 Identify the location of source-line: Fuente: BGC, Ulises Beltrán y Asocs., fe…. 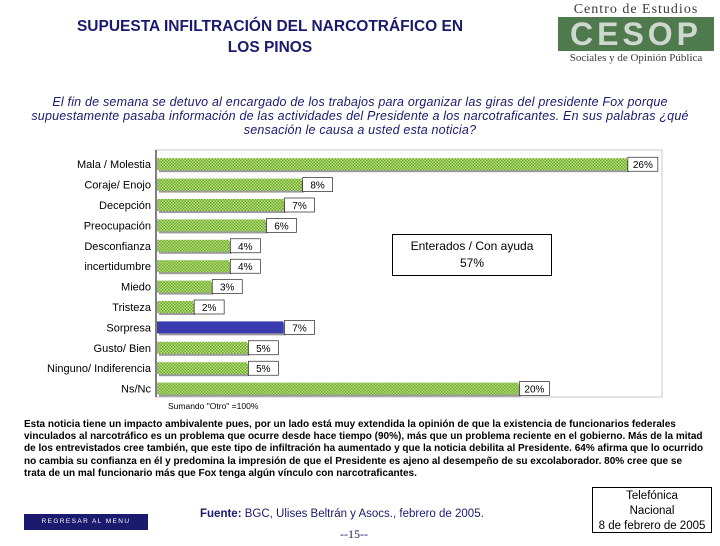
(342, 514).